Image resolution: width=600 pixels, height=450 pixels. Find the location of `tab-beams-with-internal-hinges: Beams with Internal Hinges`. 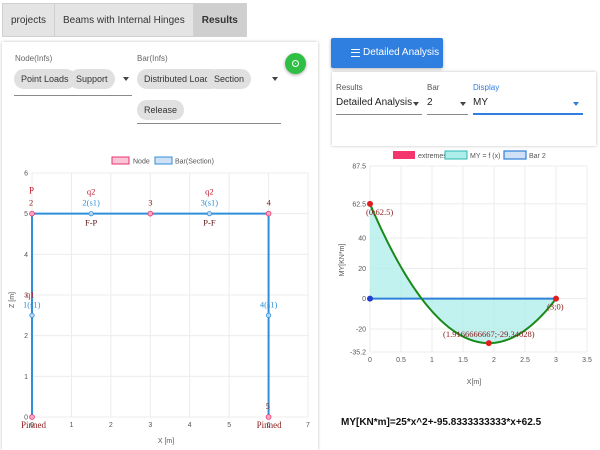

tab-beams-with-internal-hinges: Beams with Internal Hinges is located at coordinates (123, 20).